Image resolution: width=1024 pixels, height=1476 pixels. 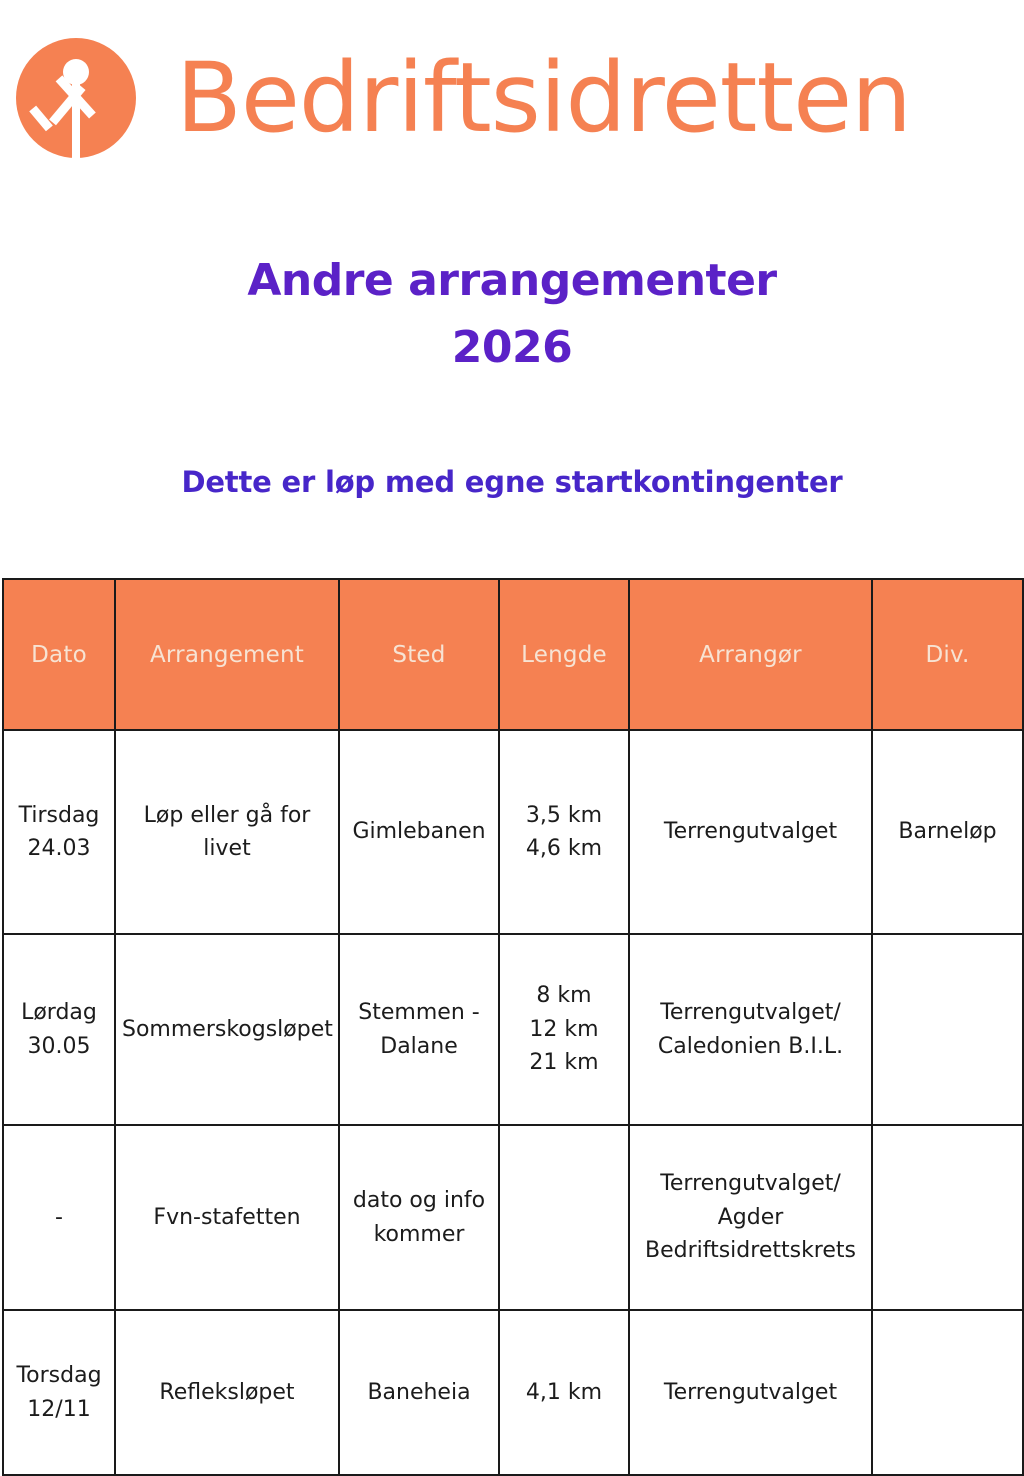 What do you see at coordinates (512, 482) in the screenshot?
I see `page-subtitle: Dette er løp med egne startkontingenter` at bounding box center [512, 482].